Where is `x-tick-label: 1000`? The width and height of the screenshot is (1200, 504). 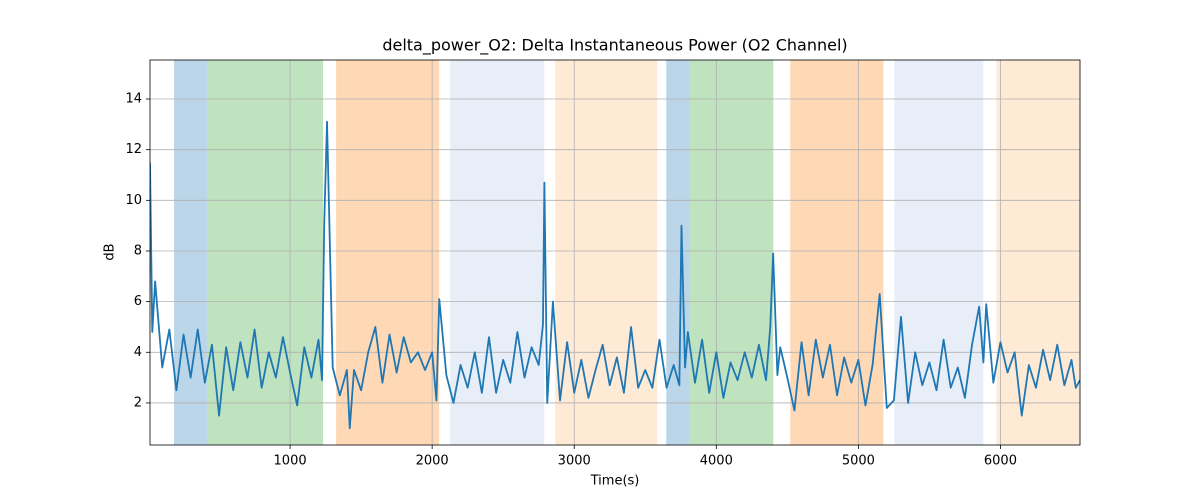 x-tick-label: 1000 is located at coordinates (290, 461).